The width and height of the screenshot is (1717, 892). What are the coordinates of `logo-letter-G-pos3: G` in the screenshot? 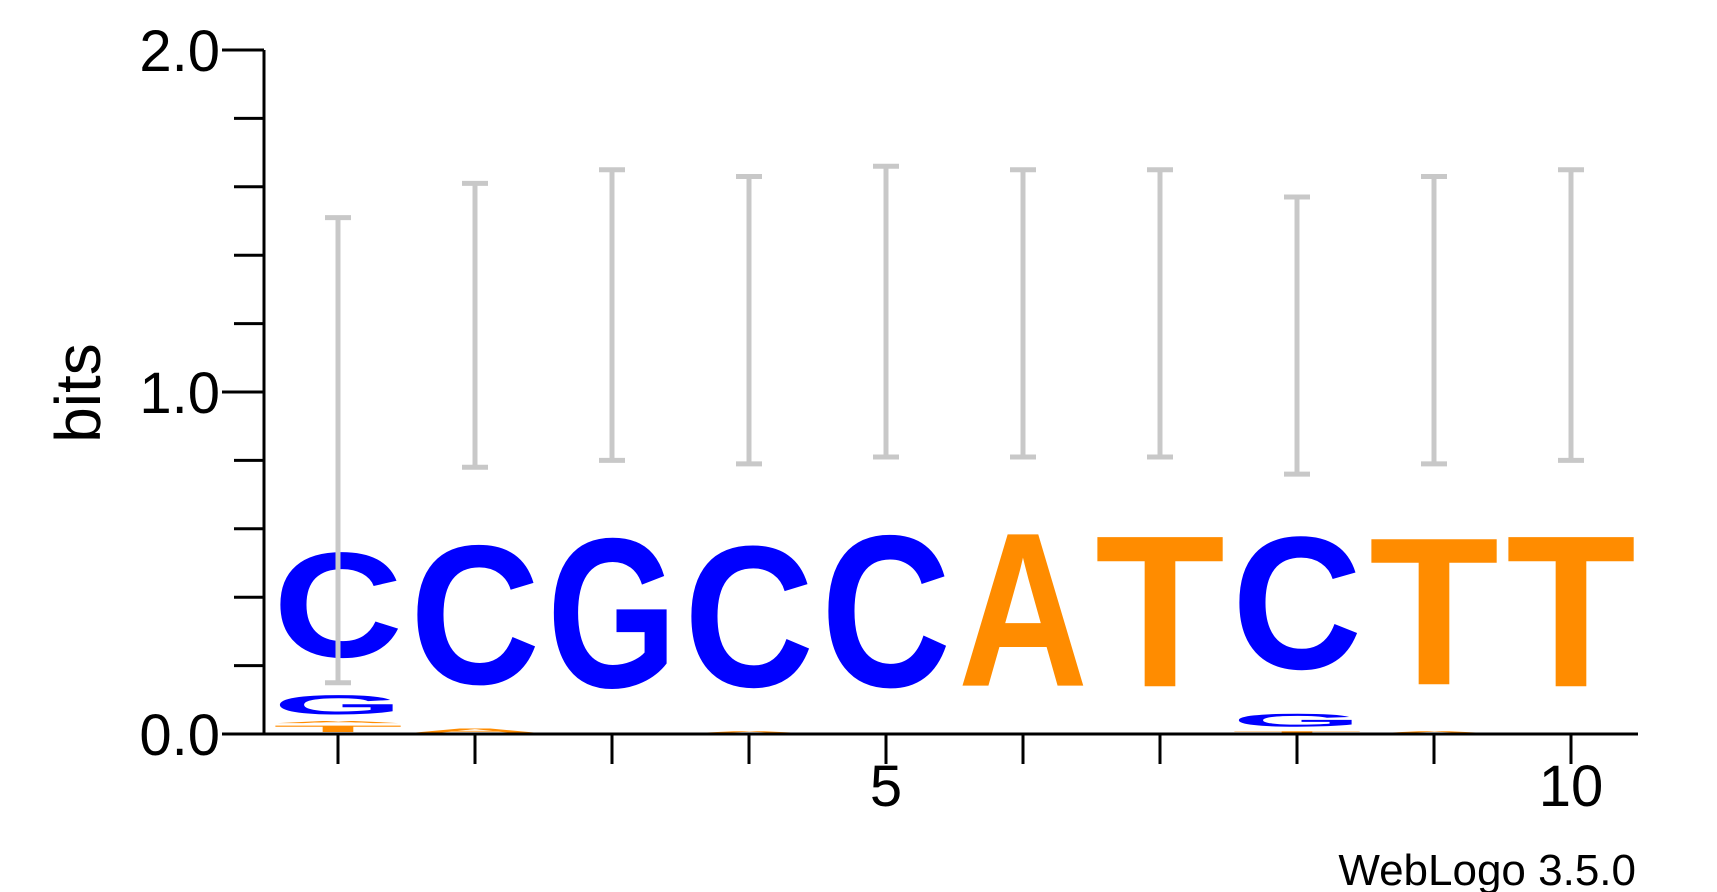 It's located at (612, 613).